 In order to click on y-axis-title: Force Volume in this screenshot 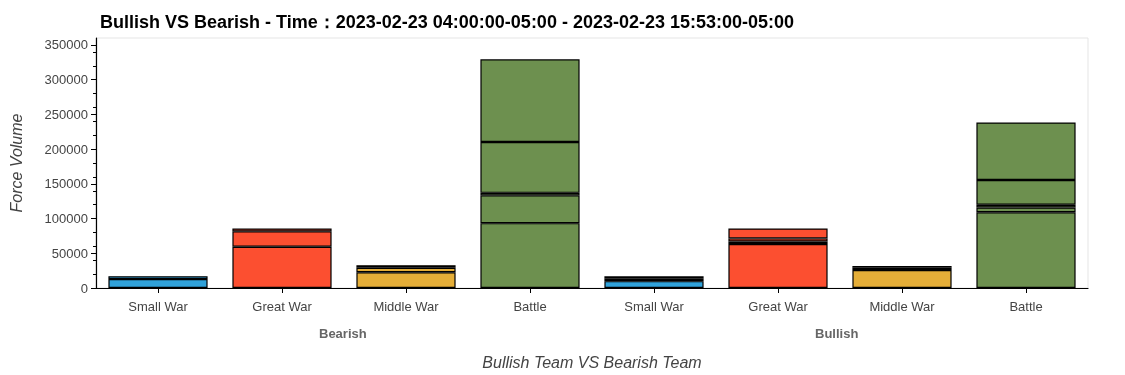, I will do `click(16, 163)`.